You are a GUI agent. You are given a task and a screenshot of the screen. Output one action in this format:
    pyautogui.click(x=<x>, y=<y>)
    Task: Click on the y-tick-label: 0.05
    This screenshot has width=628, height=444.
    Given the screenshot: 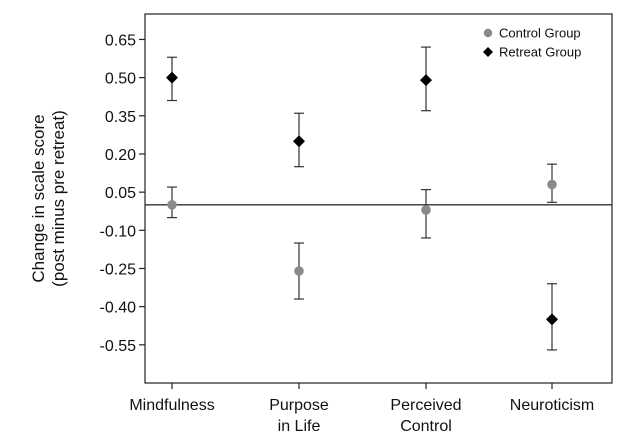 What is the action you would take?
    pyautogui.click(x=120, y=193)
    